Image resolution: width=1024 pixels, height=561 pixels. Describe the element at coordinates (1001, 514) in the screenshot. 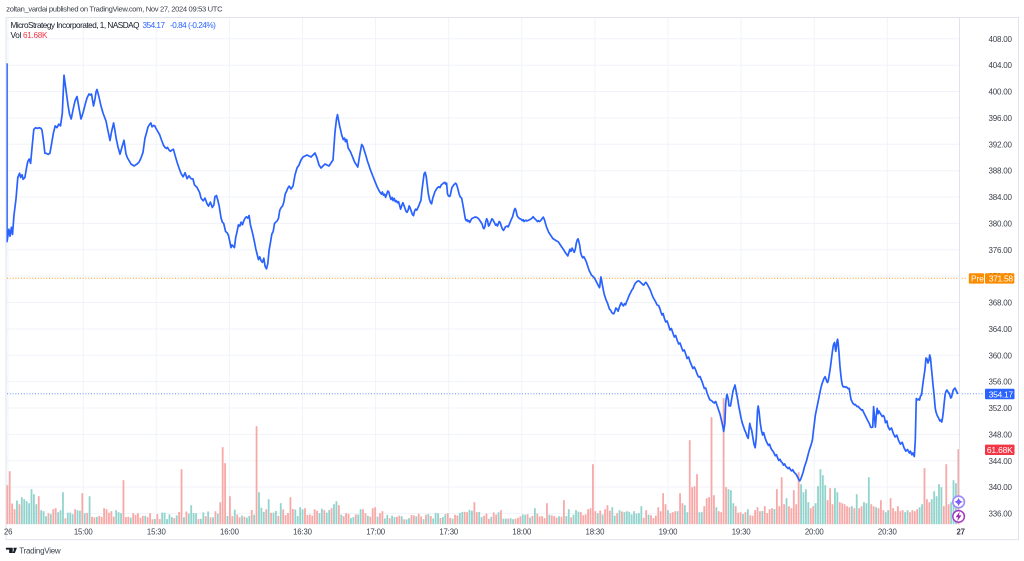

I see `svg-text: 336.00` at that location.